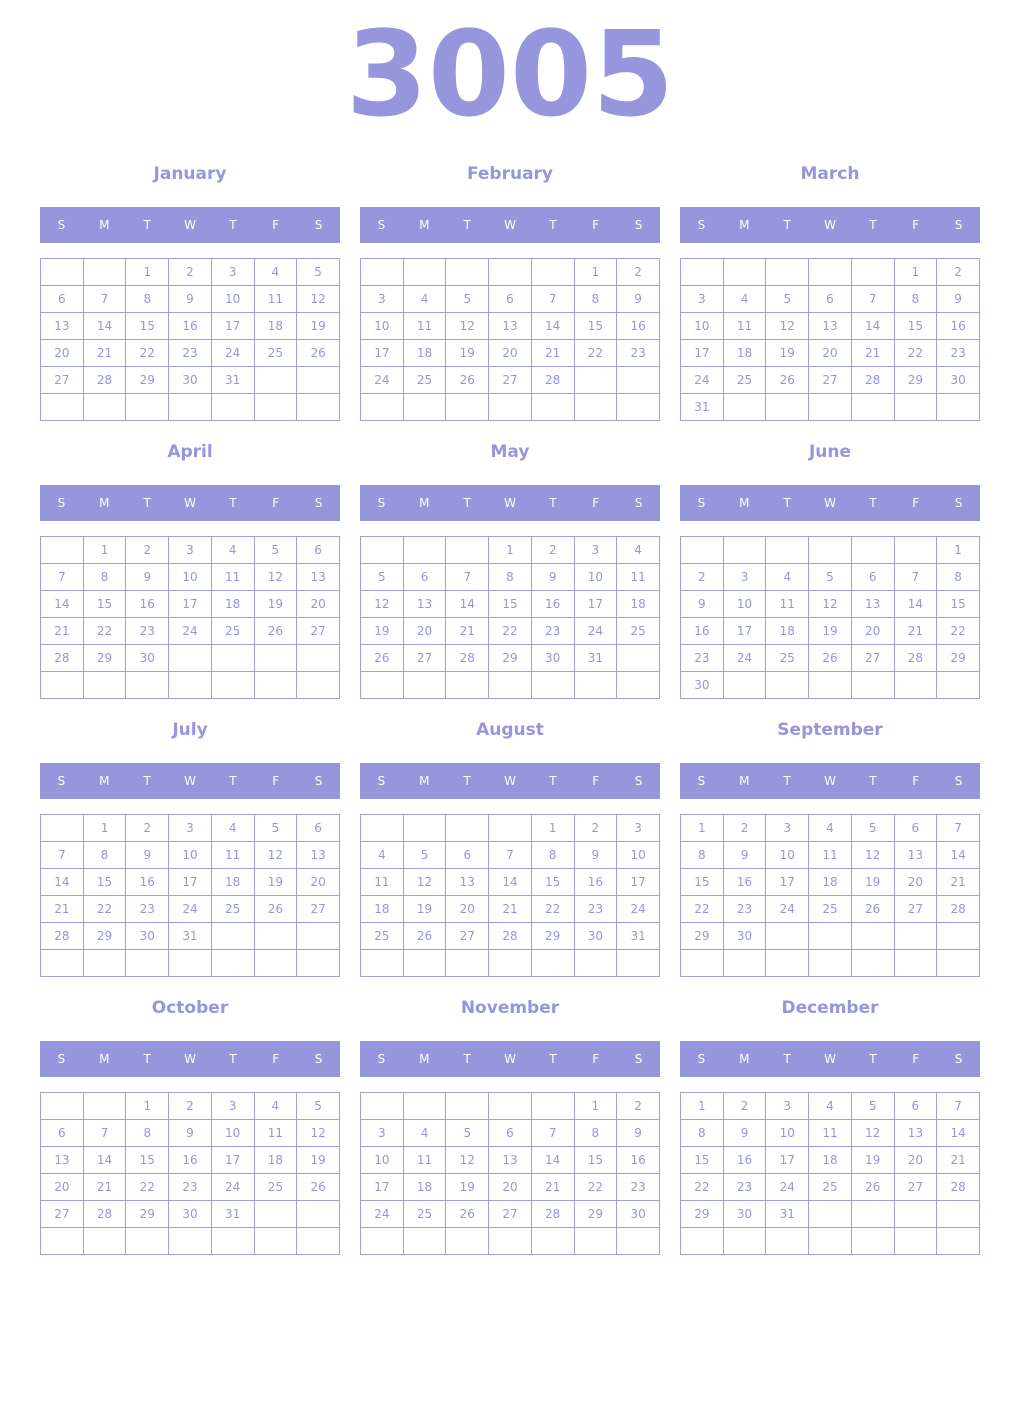 The image size is (1020, 1412). What do you see at coordinates (702, 936) in the screenshot?
I see `day-cell: 29` at bounding box center [702, 936].